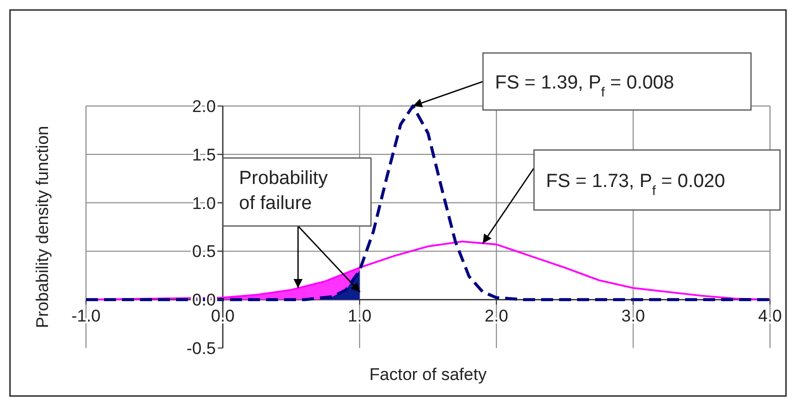 This screenshot has height=405, width=796. What do you see at coordinates (42, 227) in the screenshot?
I see `y-axis-title: Probability density function` at bounding box center [42, 227].